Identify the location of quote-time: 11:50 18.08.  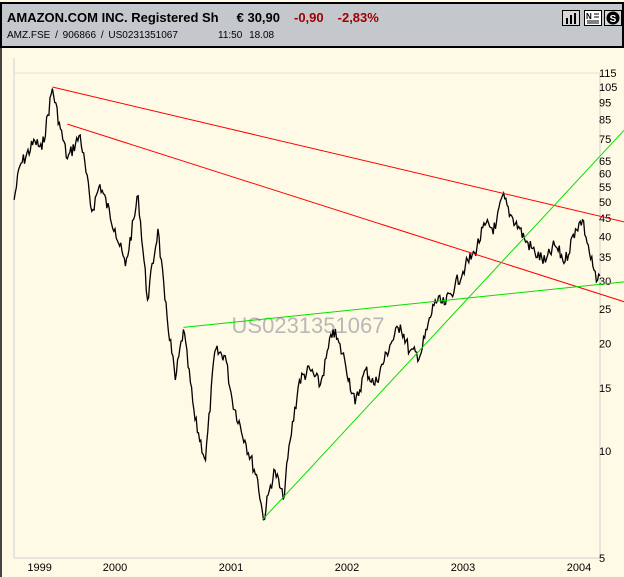
(246, 35).